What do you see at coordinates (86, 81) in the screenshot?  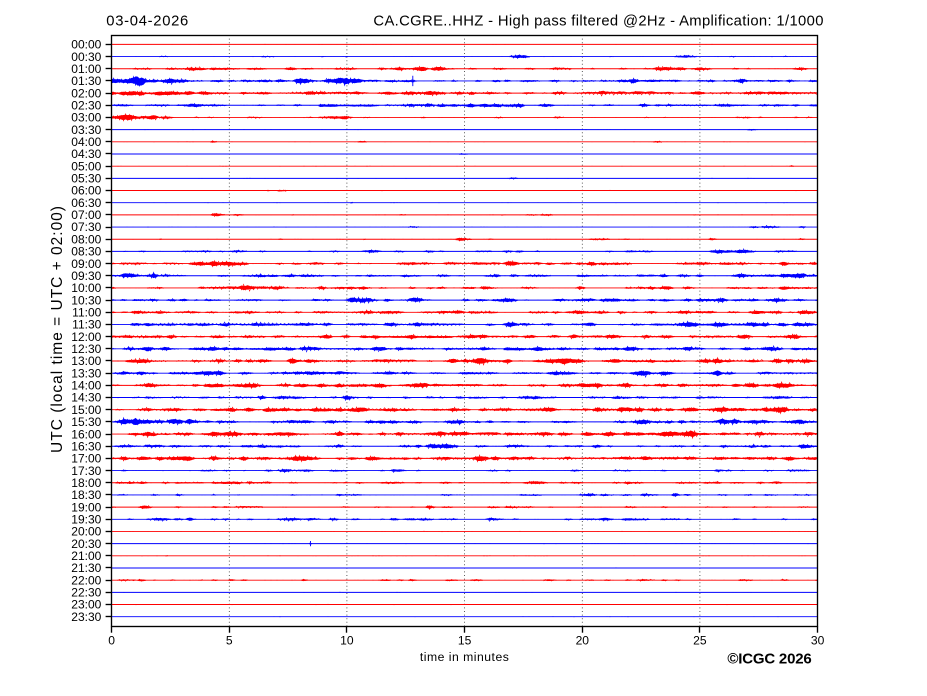 I see `svg-text: 01:30` at bounding box center [86, 81].